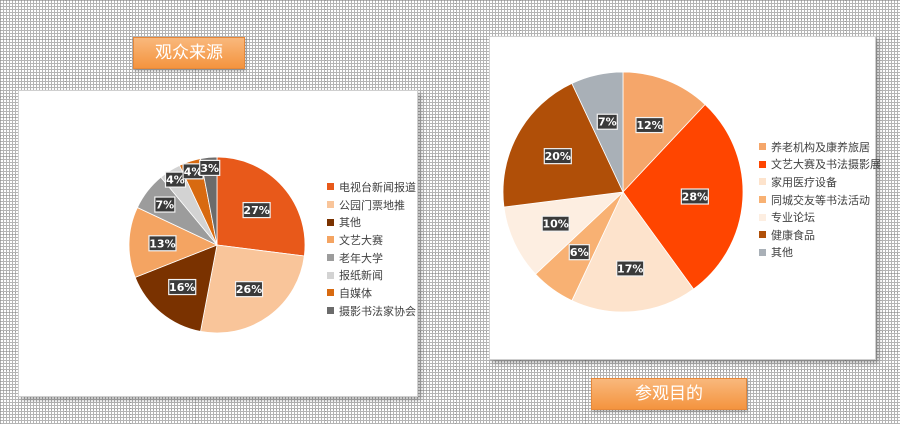  What do you see at coordinates (361, 258) in the screenshot?
I see `legend-label: 老年大学` at bounding box center [361, 258].